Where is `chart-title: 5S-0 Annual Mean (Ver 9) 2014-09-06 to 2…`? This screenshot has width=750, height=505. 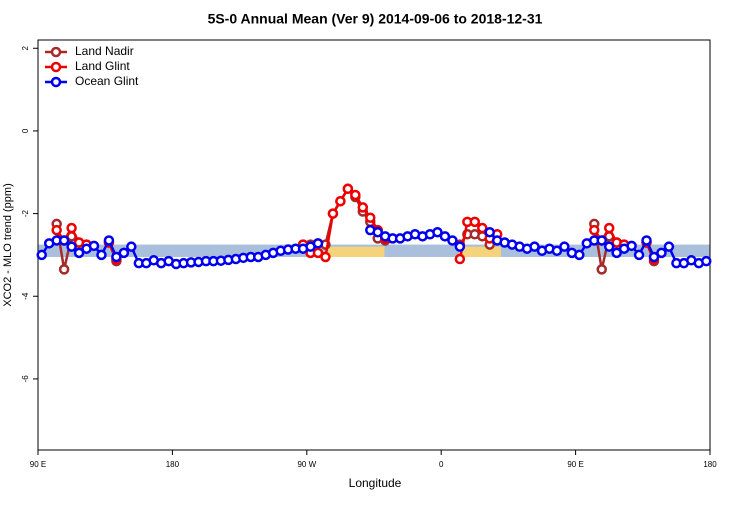
chart-title: 5S-0 Annual Mean (Ver 9) 2014-09-06 to 2… is located at coordinates (375, 19).